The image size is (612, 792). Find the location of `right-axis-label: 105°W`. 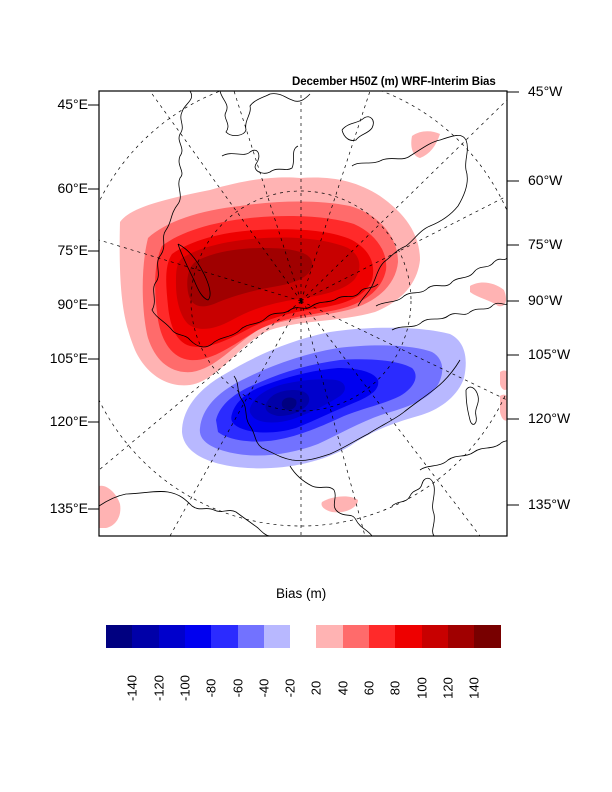

right-axis-label: 105°W is located at coordinates (549, 354).